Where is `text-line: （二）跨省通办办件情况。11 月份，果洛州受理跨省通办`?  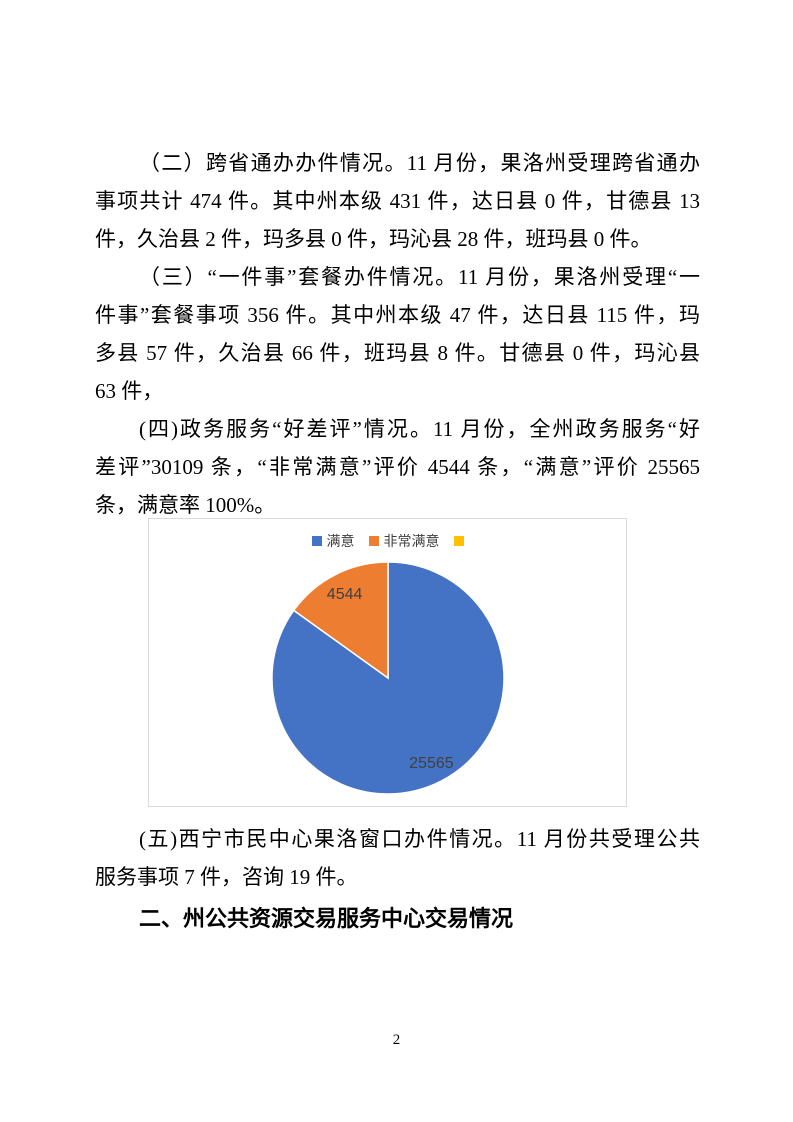 text-line: （二）跨省通办办件情况。11 月份，果洛州受理跨省通办 is located at coordinates (419, 163).